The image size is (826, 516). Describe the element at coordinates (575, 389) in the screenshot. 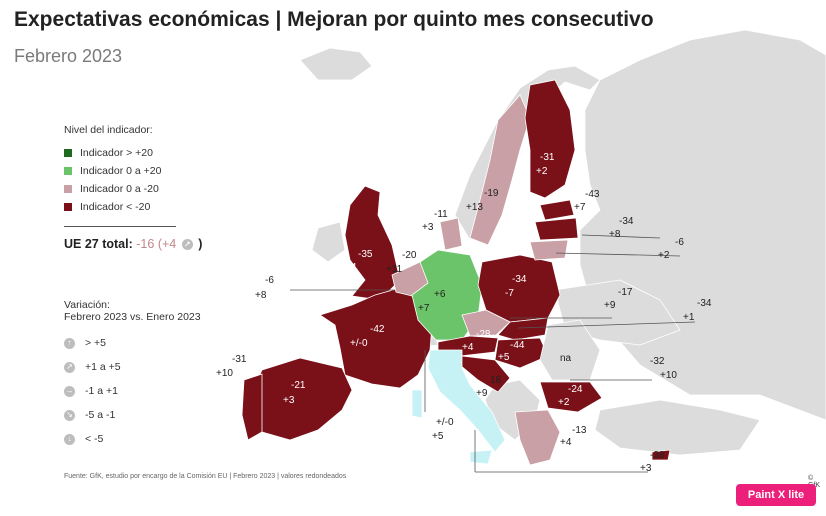

I see `label-bulgaria-value: -24` at that location.